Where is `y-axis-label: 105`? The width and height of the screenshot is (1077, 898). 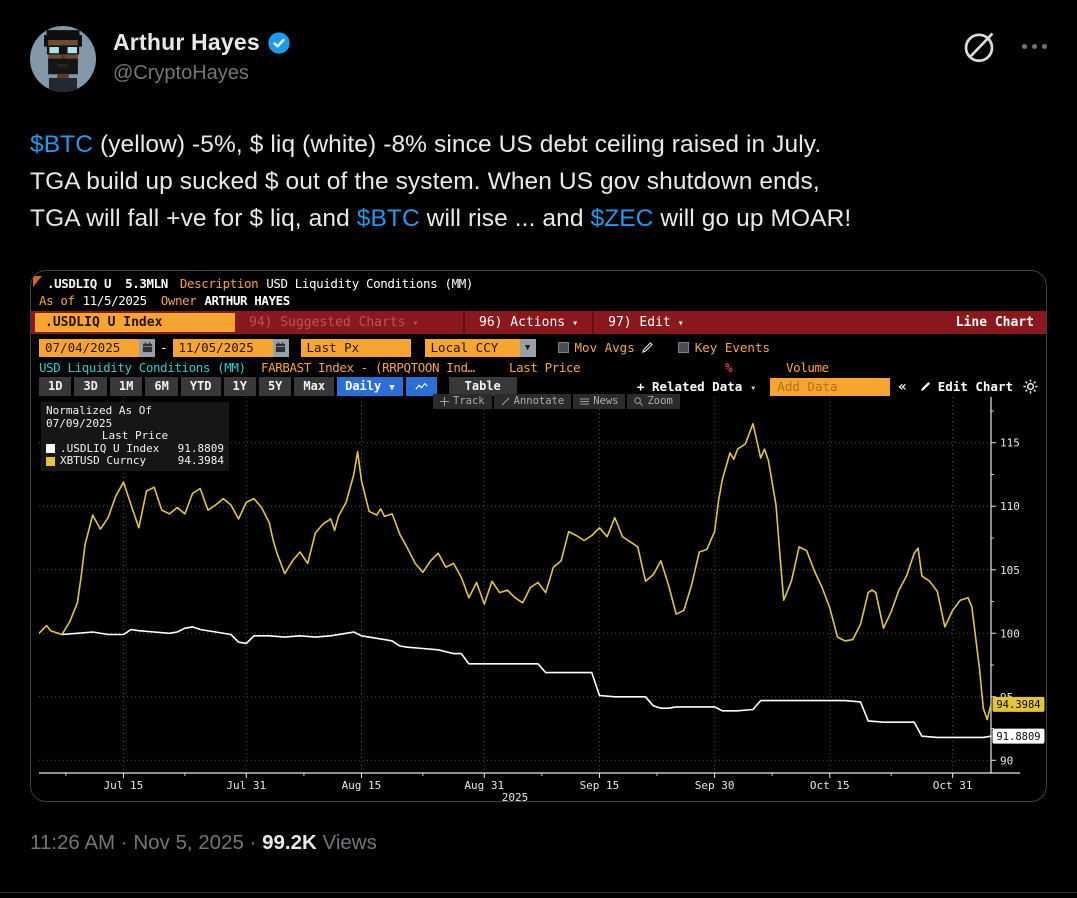
y-axis-label: 105 is located at coordinates (1010, 570).